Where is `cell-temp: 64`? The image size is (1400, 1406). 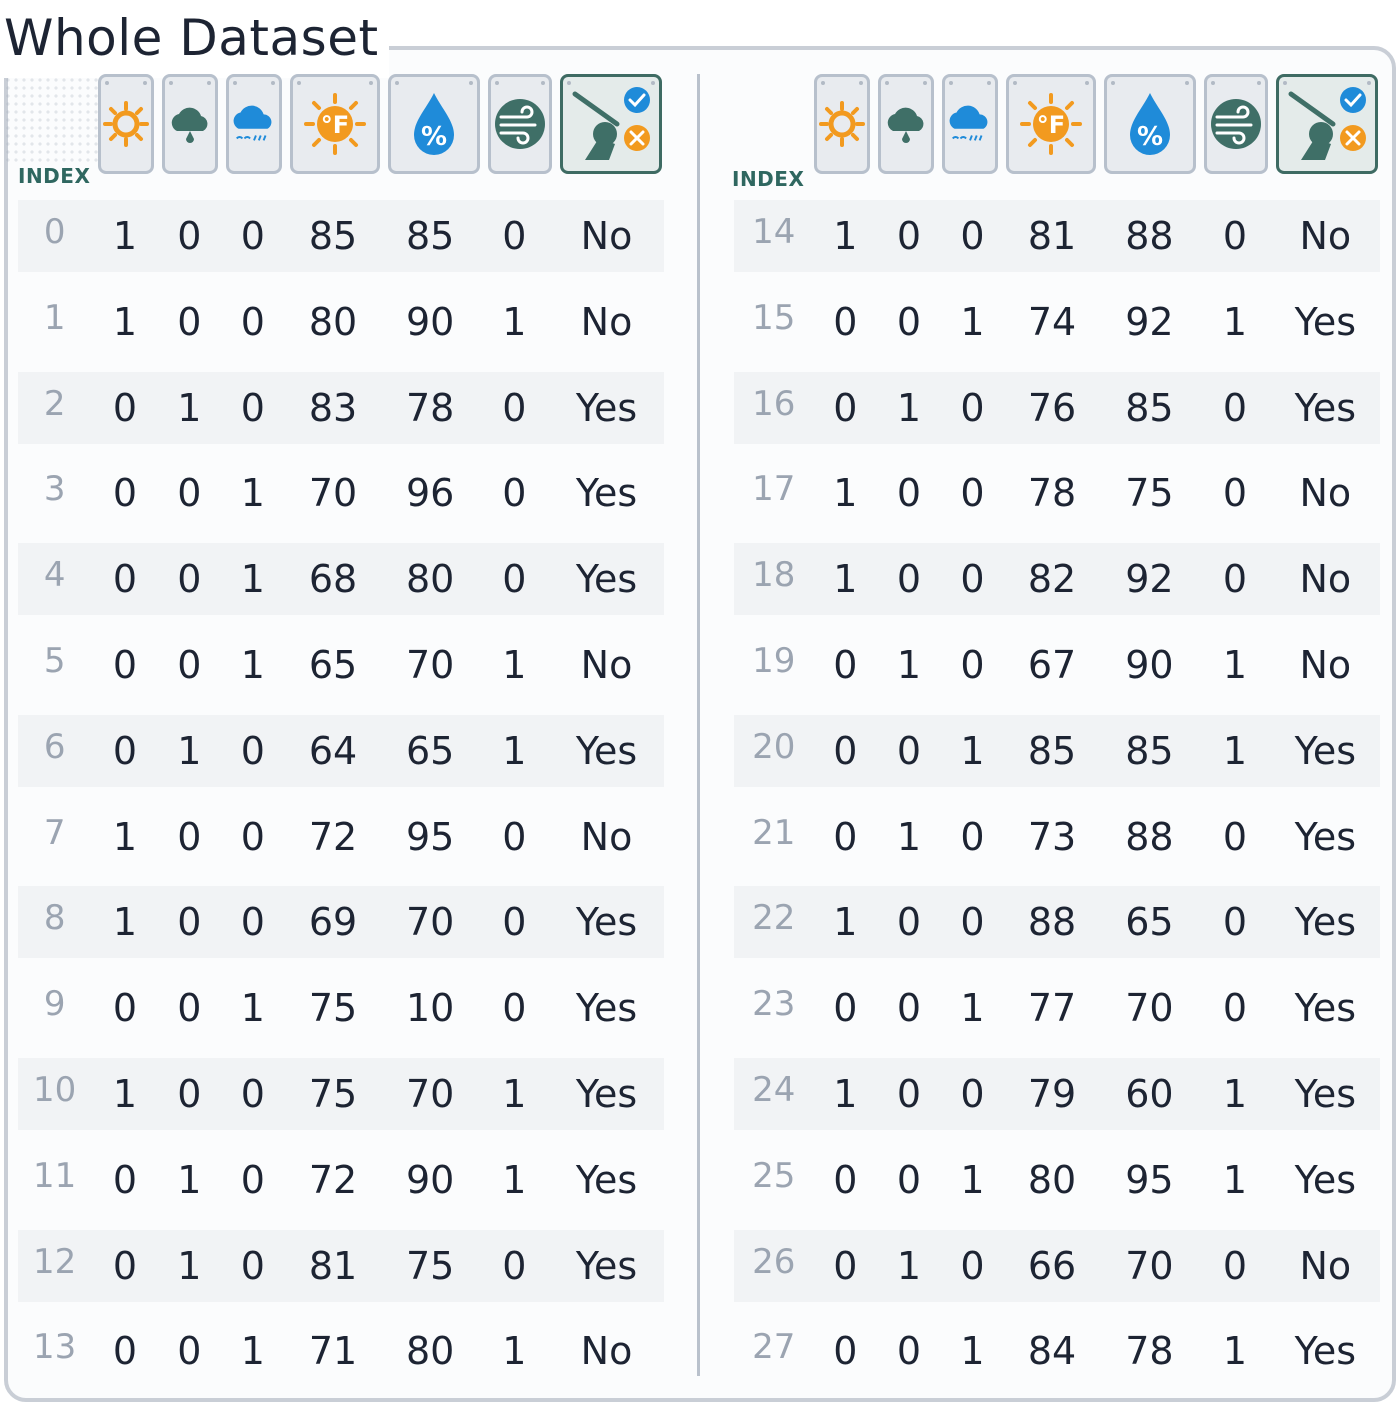
cell-temp: 64 is located at coordinates (333, 750).